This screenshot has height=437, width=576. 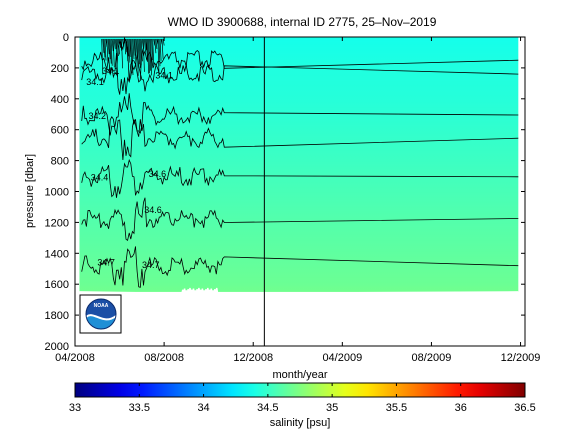 What do you see at coordinates (300, 423) in the screenshot?
I see `colorbar-label: salinity [psu]` at bounding box center [300, 423].